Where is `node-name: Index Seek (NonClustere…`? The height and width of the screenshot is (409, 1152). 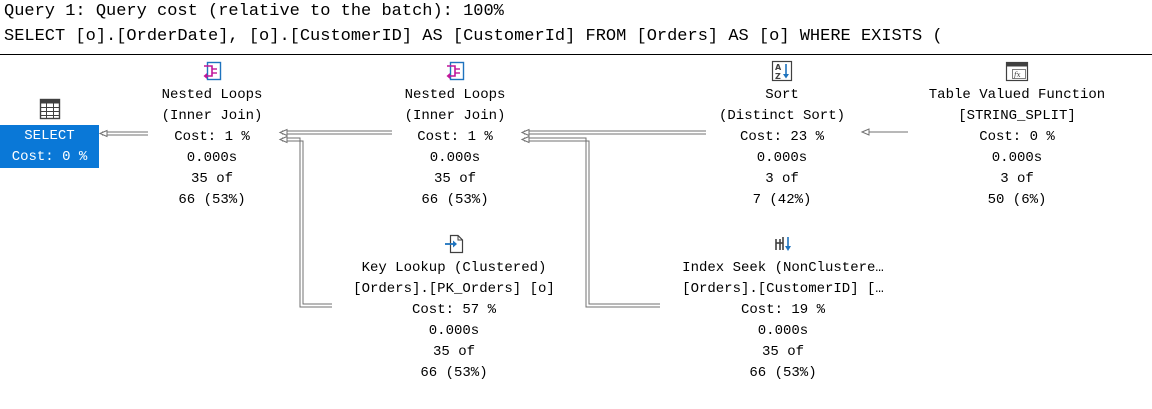
node-name: Index Seek (NonClustere… is located at coordinates (783, 268).